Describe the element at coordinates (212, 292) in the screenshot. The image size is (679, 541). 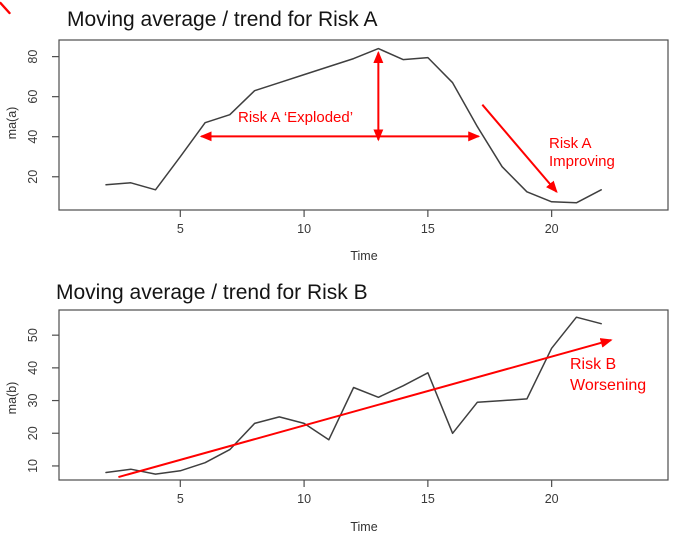
I see `chart-b-title: Moving average / trend for Risk B` at that location.